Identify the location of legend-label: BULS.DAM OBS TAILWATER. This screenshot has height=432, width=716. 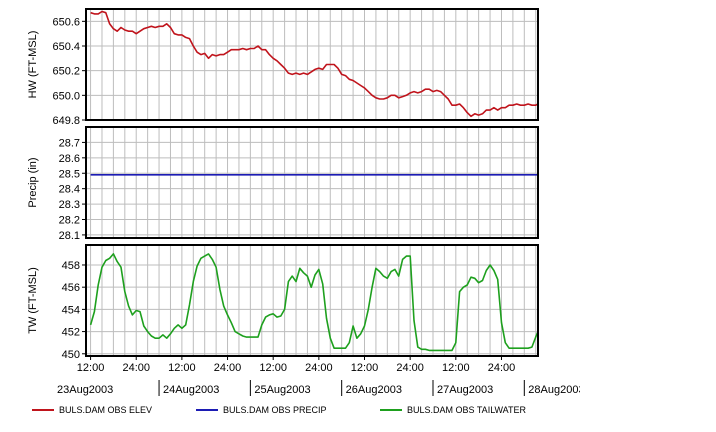
(467, 410).